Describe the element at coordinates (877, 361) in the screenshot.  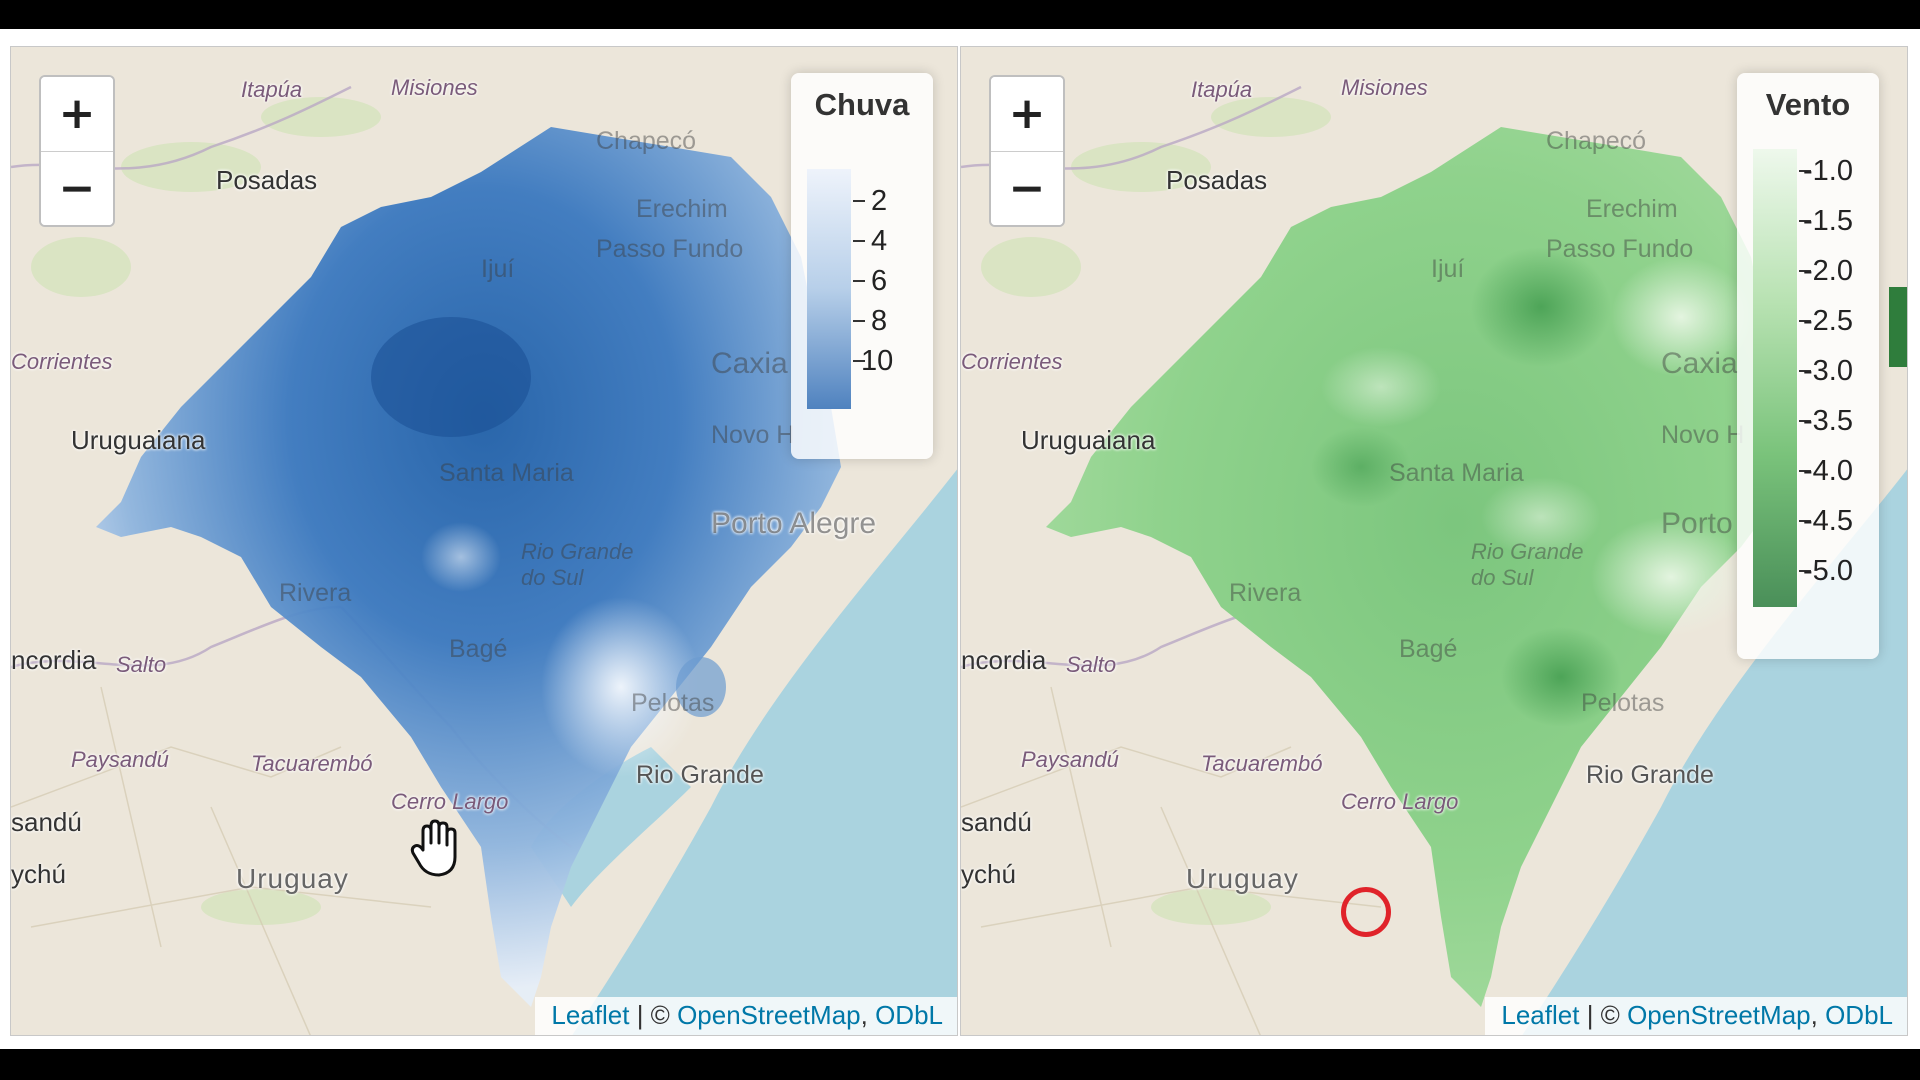
I see `legend-tick-label: 10` at that location.